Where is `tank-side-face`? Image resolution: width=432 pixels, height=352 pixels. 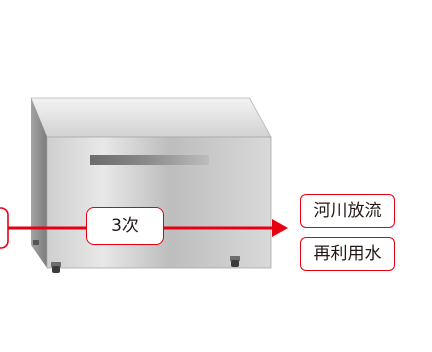
tank-side-face is located at coordinates (39, 183).